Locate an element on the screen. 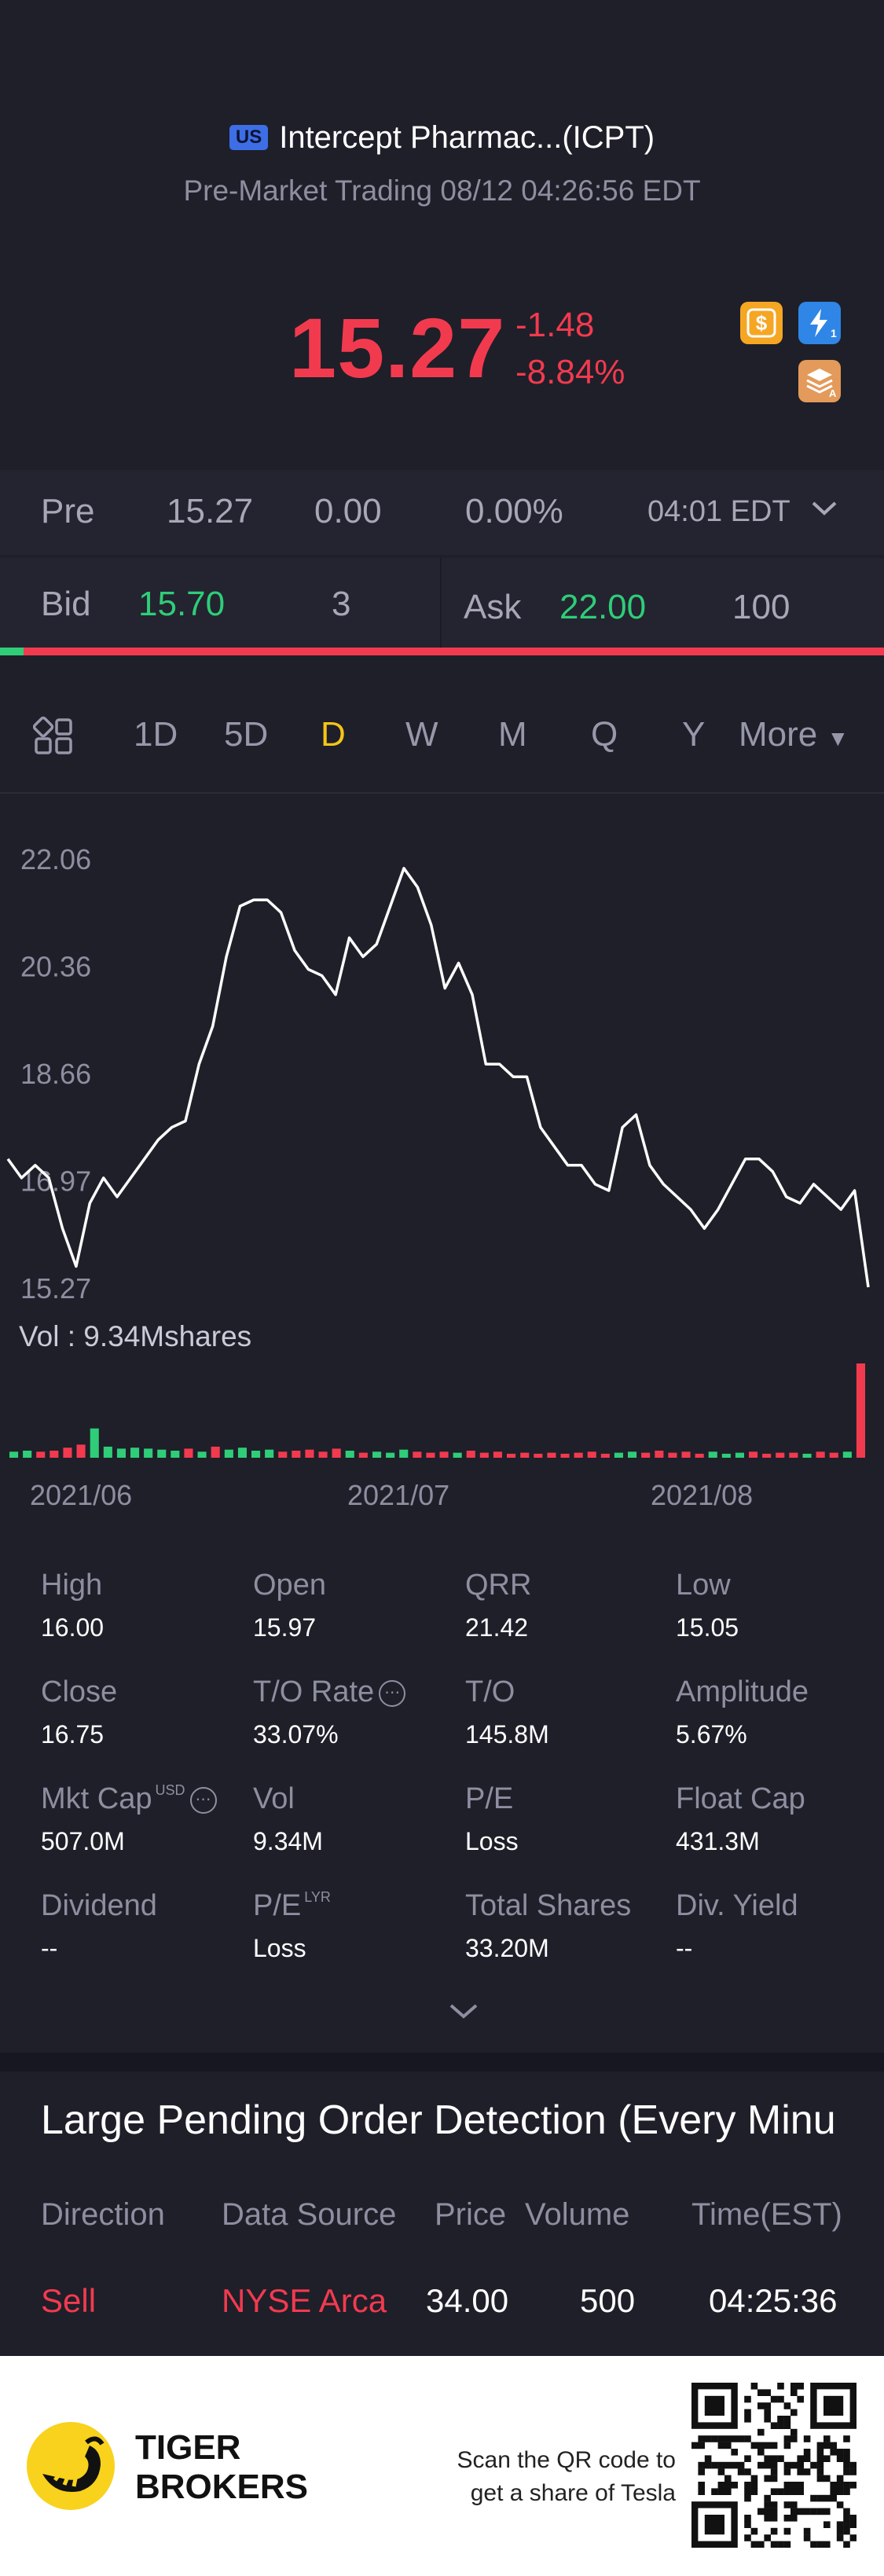 The height and width of the screenshot is (2576, 884). stat-cell: Low 15.05 is located at coordinates (707, 1605).